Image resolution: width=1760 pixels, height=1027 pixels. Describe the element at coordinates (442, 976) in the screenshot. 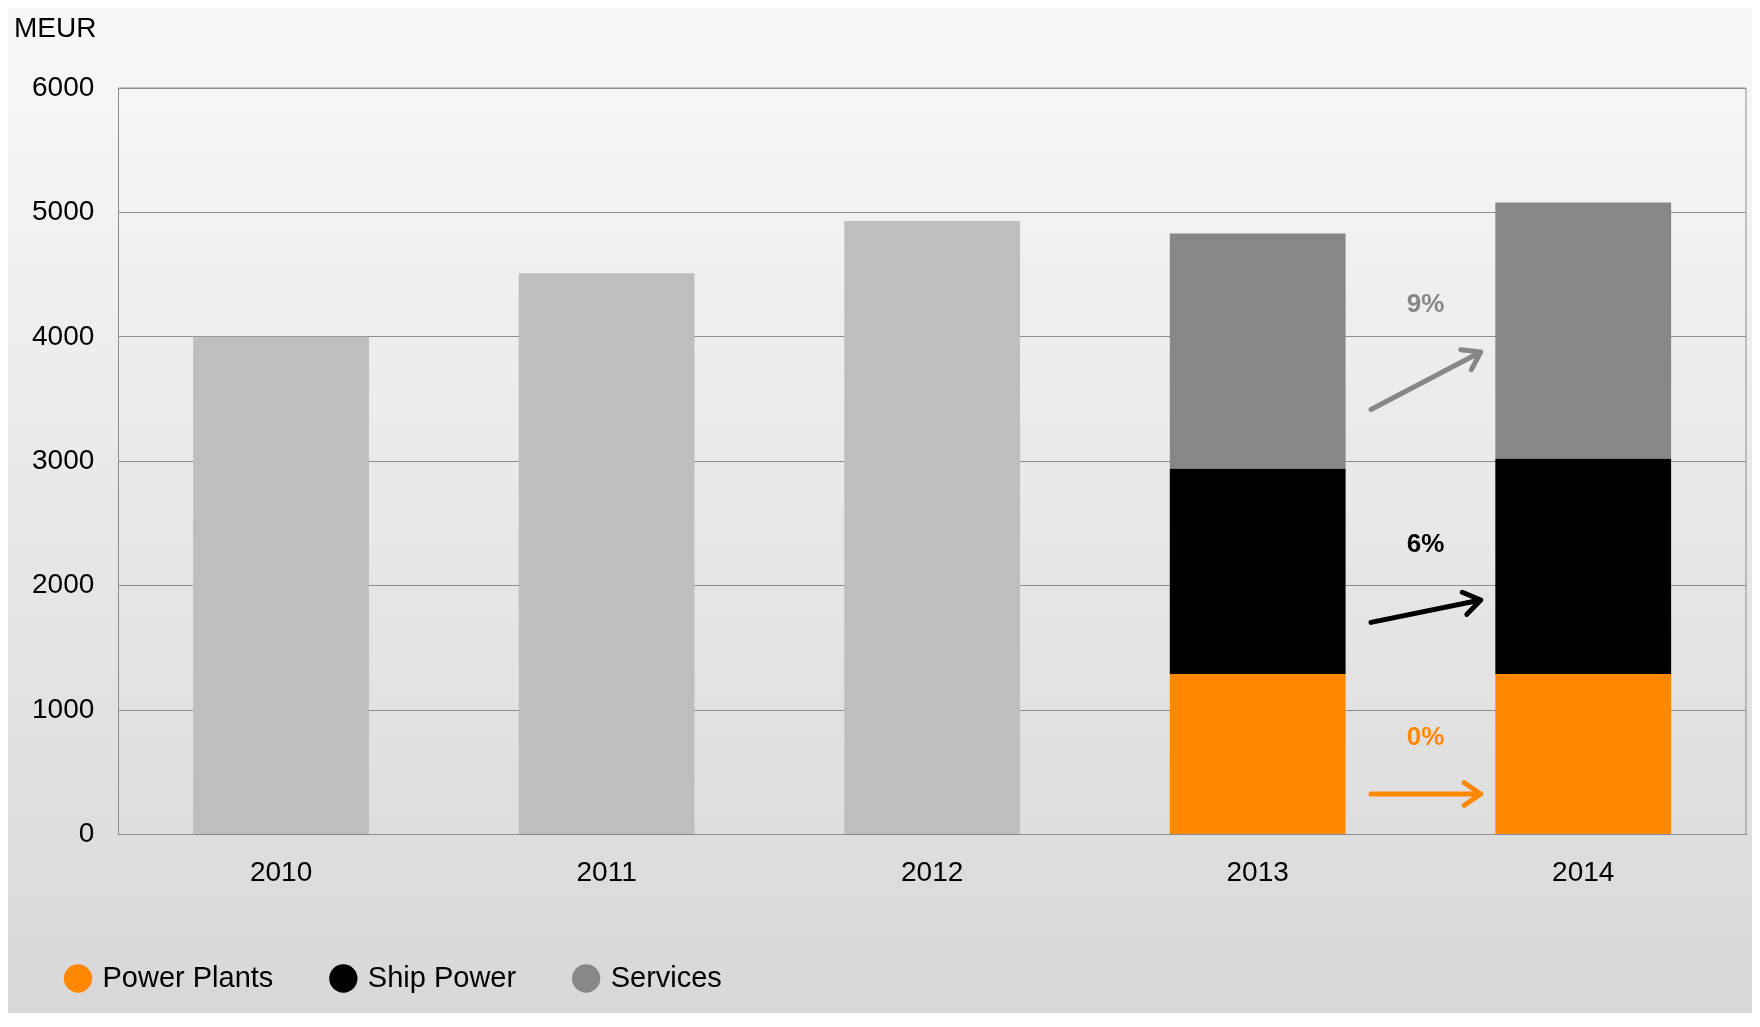

I see `legend-label: Ship Power` at that location.